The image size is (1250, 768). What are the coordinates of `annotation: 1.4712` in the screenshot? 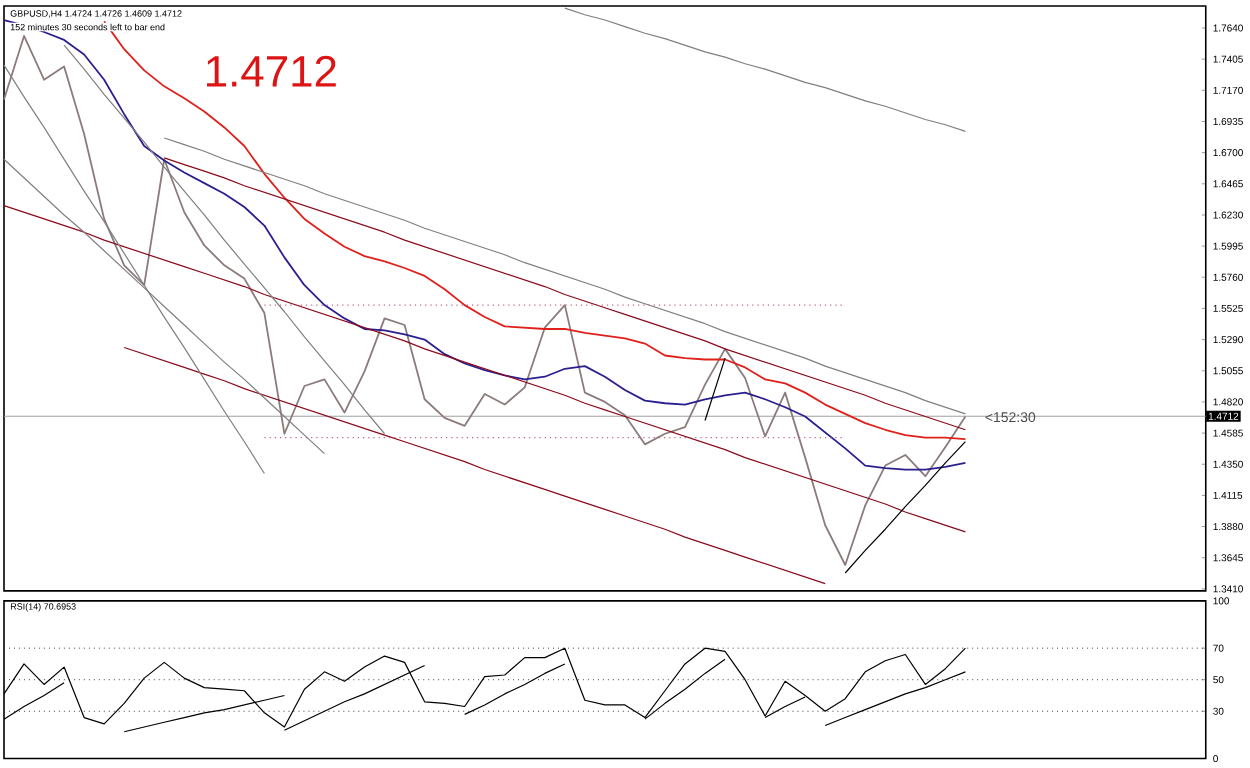 It's located at (271, 71).